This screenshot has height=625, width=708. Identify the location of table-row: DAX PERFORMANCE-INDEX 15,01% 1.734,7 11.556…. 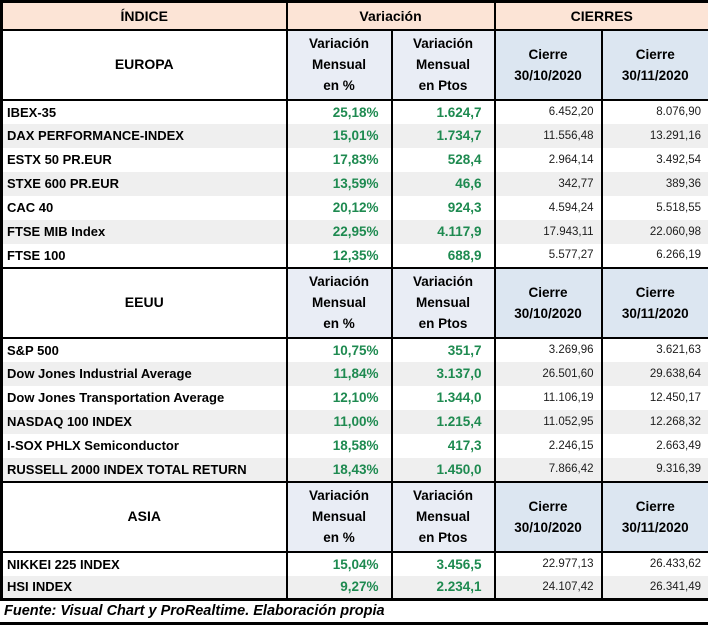
(354, 135).